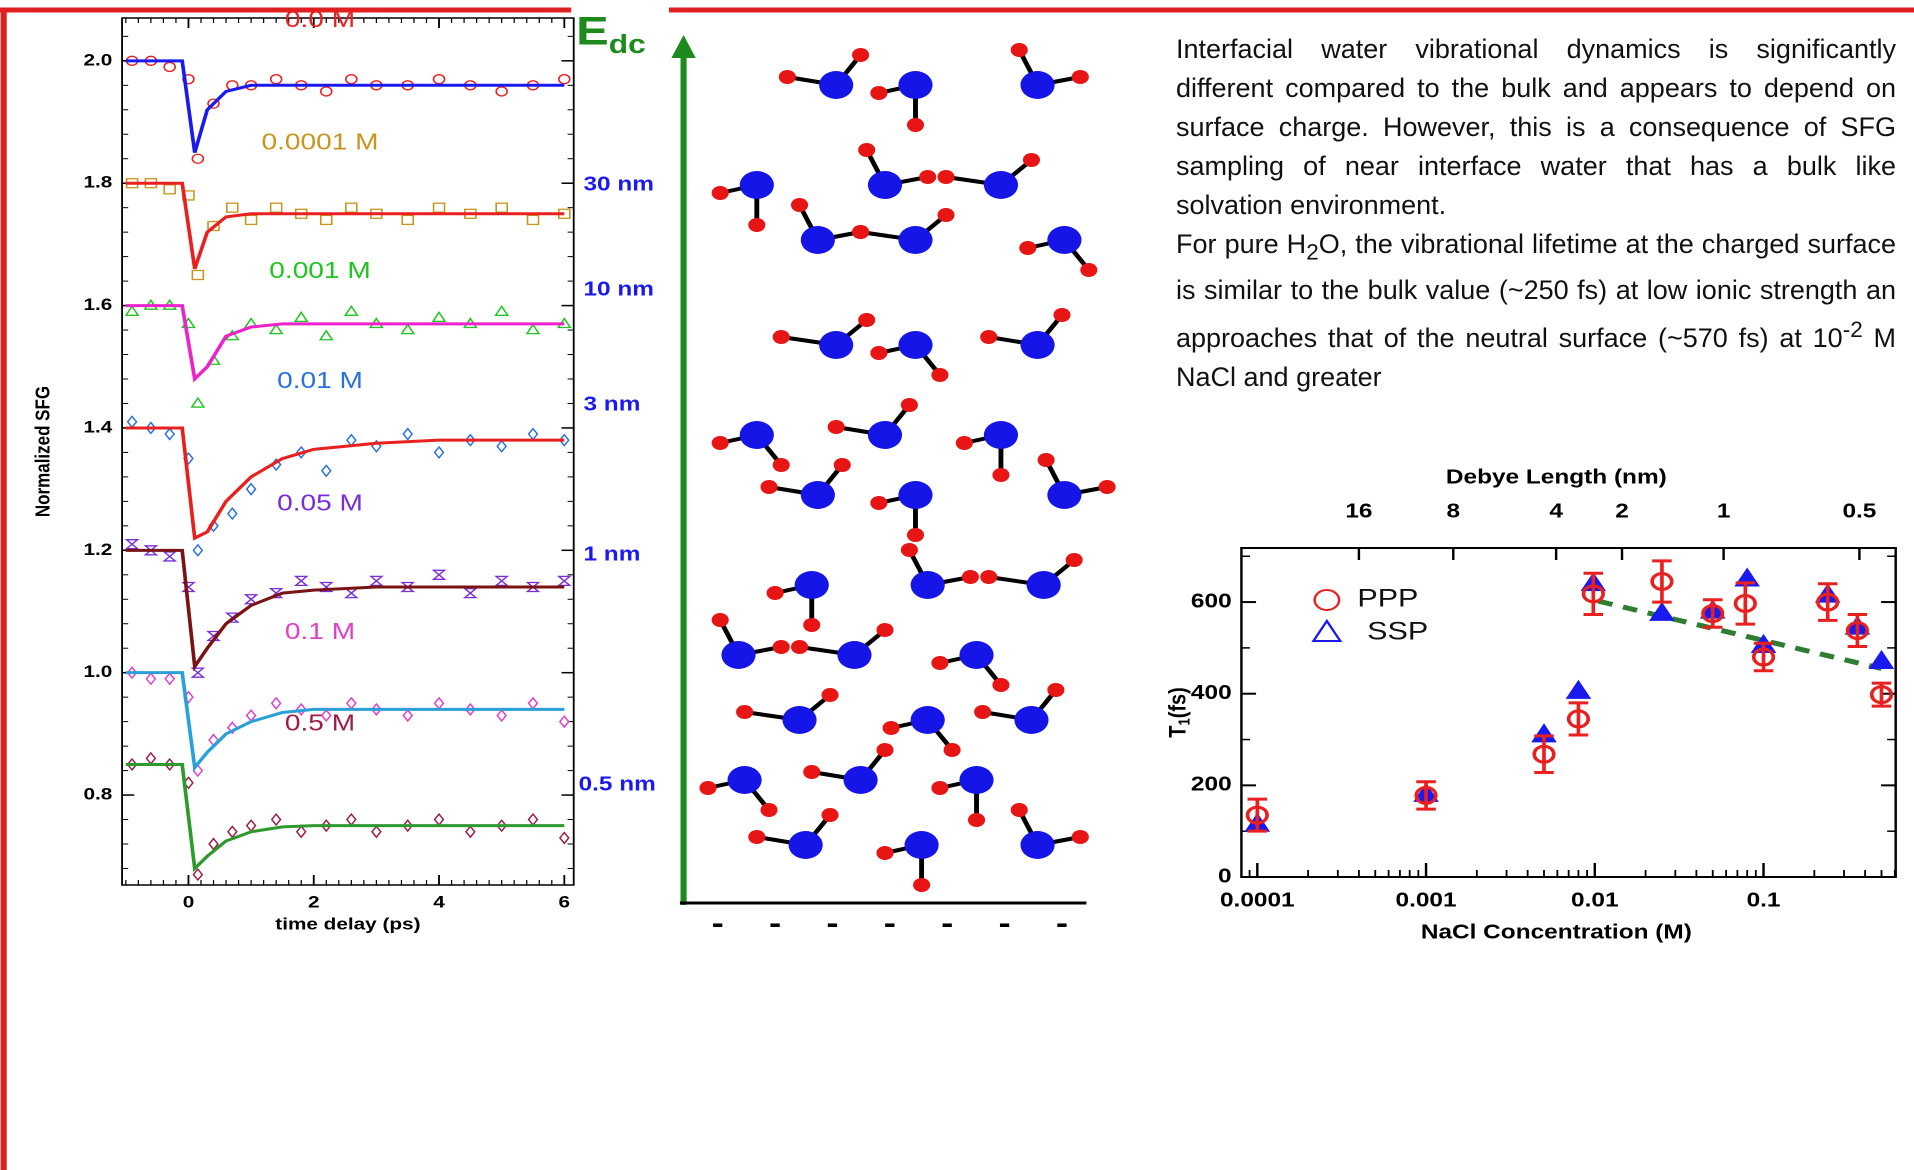  What do you see at coordinates (1556, 931) in the screenshot?
I see `x-axis-label: NaCl Concentration (M)` at bounding box center [1556, 931].